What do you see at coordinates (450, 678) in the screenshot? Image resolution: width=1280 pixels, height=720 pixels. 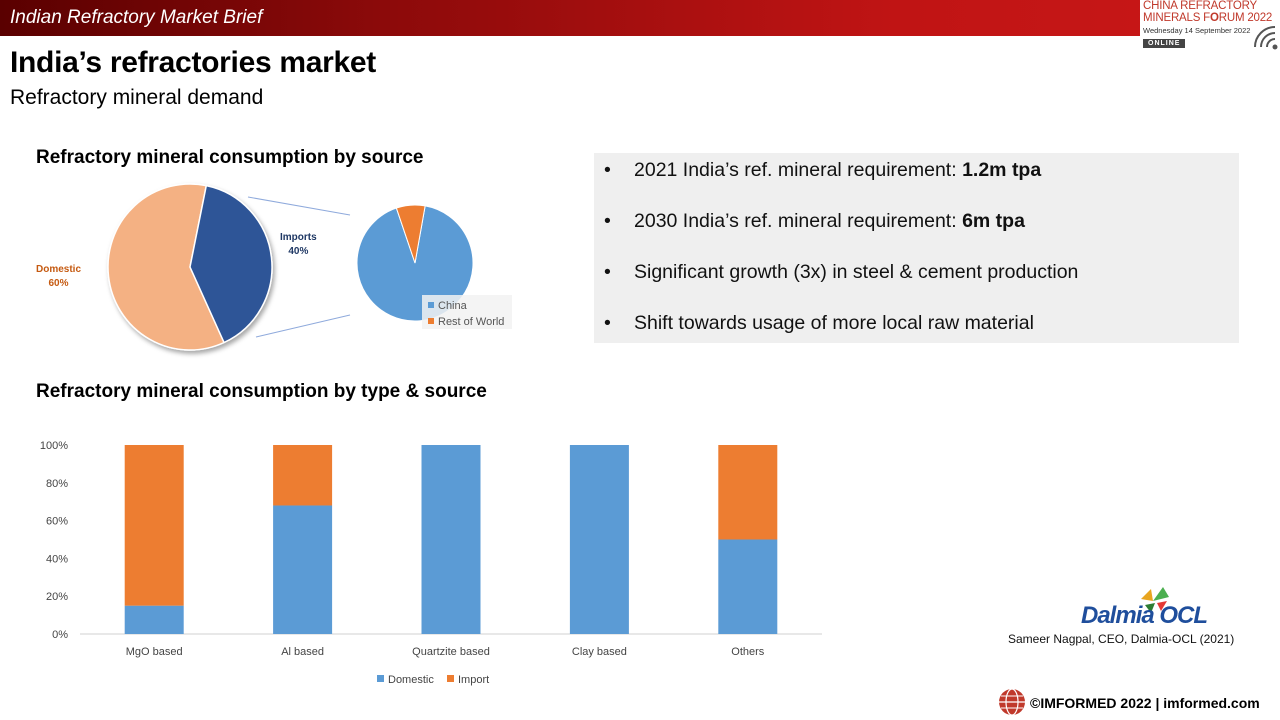 I see `legend-swatch-import` at bounding box center [450, 678].